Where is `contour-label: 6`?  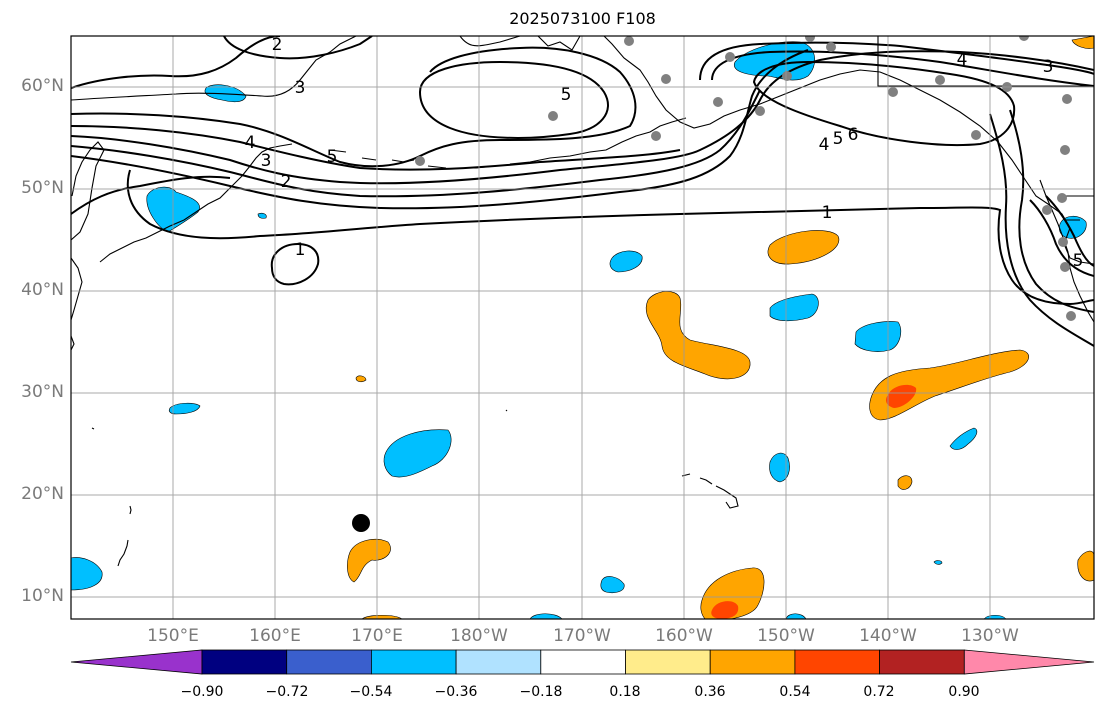
contour-label: 6 is located at coordinates (853, 135).